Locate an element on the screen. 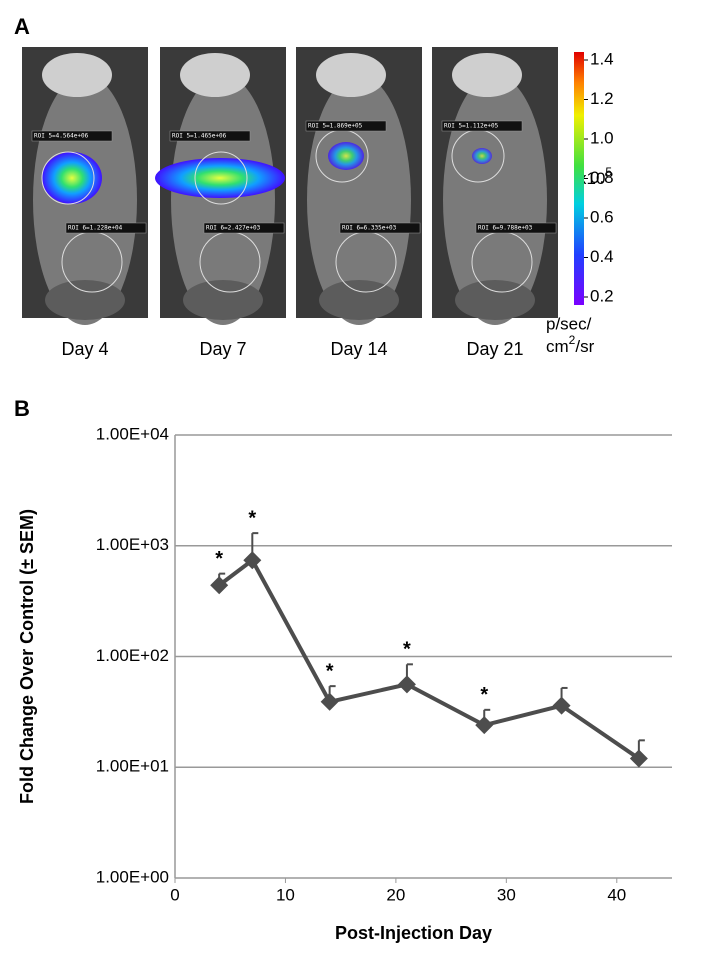 Image resolution: width=702 pixels, height=969 pixels. image-caption: Day 4 is located at coordinates (84, 349).